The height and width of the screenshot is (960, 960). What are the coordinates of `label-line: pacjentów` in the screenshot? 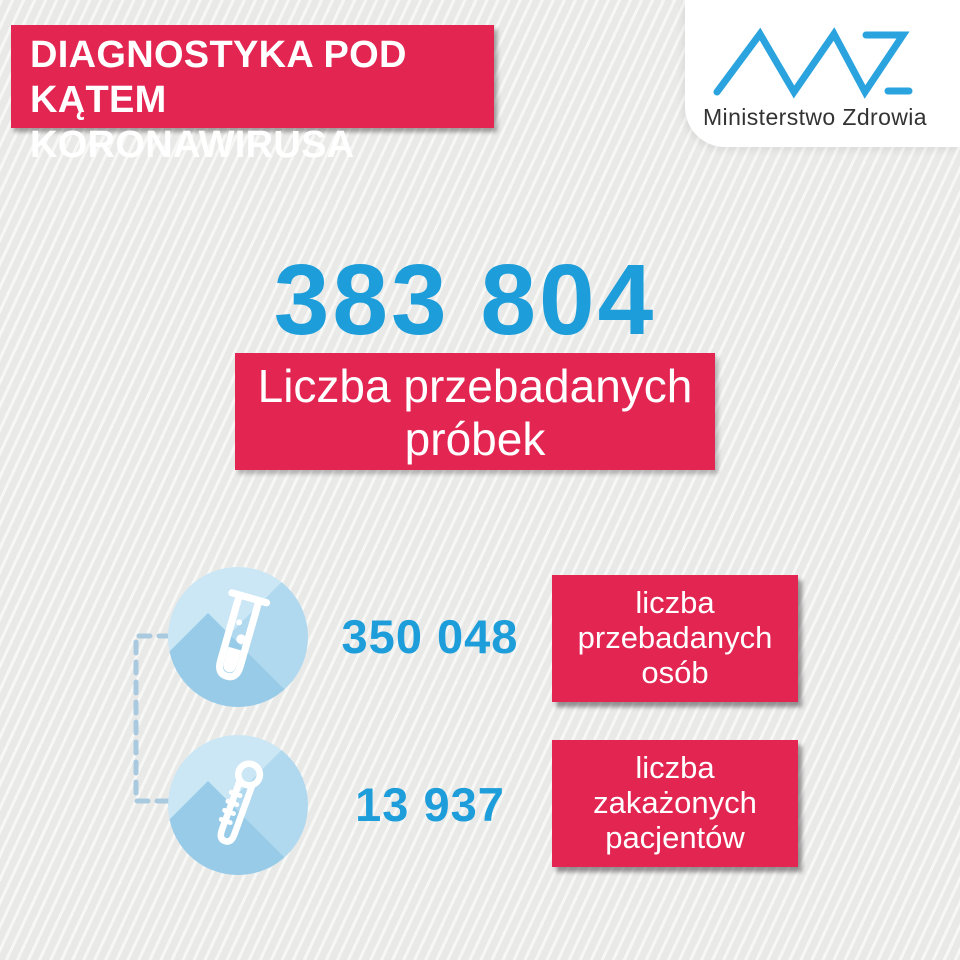 It's located at (675, 837).